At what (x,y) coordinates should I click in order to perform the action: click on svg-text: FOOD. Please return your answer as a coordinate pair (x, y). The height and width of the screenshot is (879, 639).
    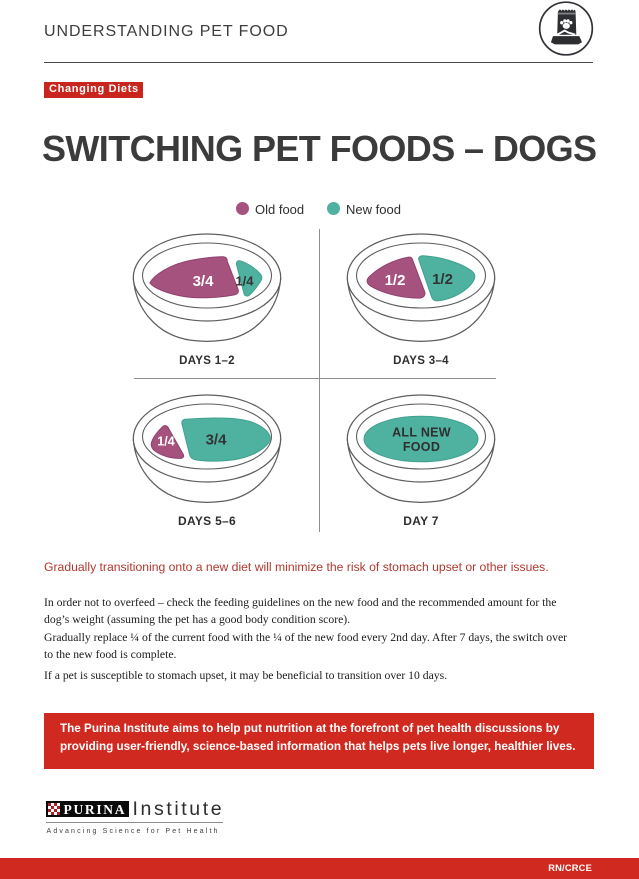
    Looking at the image, I should click on (421, 447).